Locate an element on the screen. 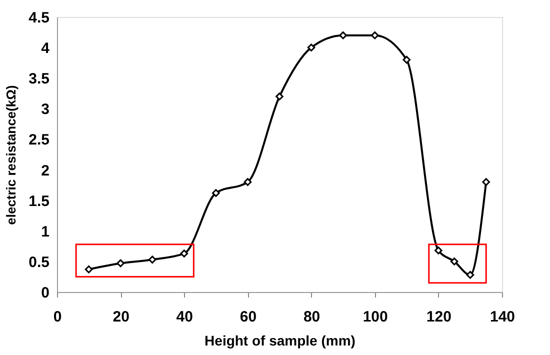  y-tick-label: 4.5 is located at coordinates (39, 18).